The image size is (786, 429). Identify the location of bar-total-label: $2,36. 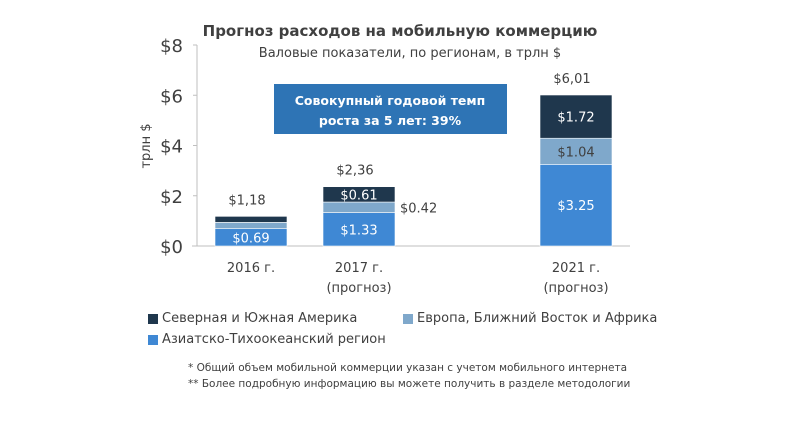
(354, 171).